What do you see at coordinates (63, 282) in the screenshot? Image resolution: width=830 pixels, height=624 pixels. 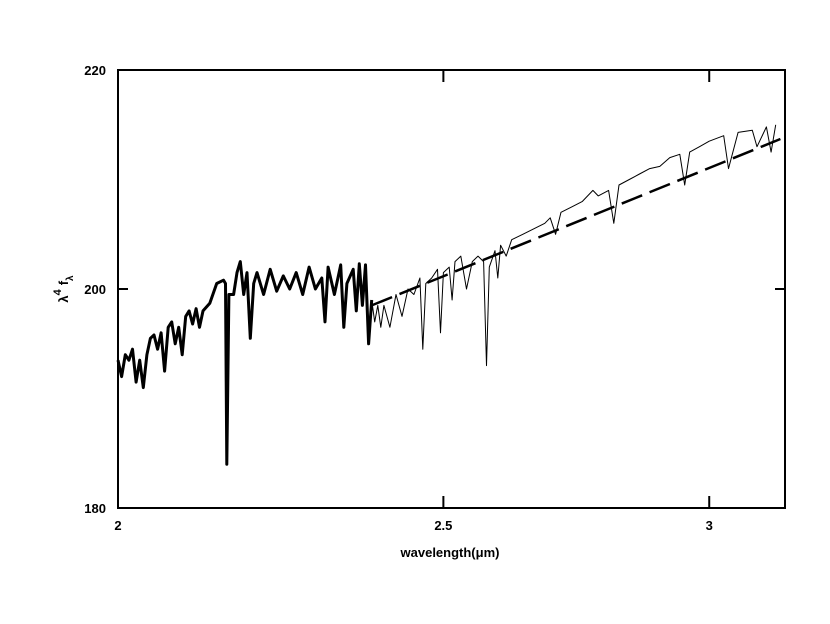 I see `y-label-part: f` at bounding box center [63, 282].